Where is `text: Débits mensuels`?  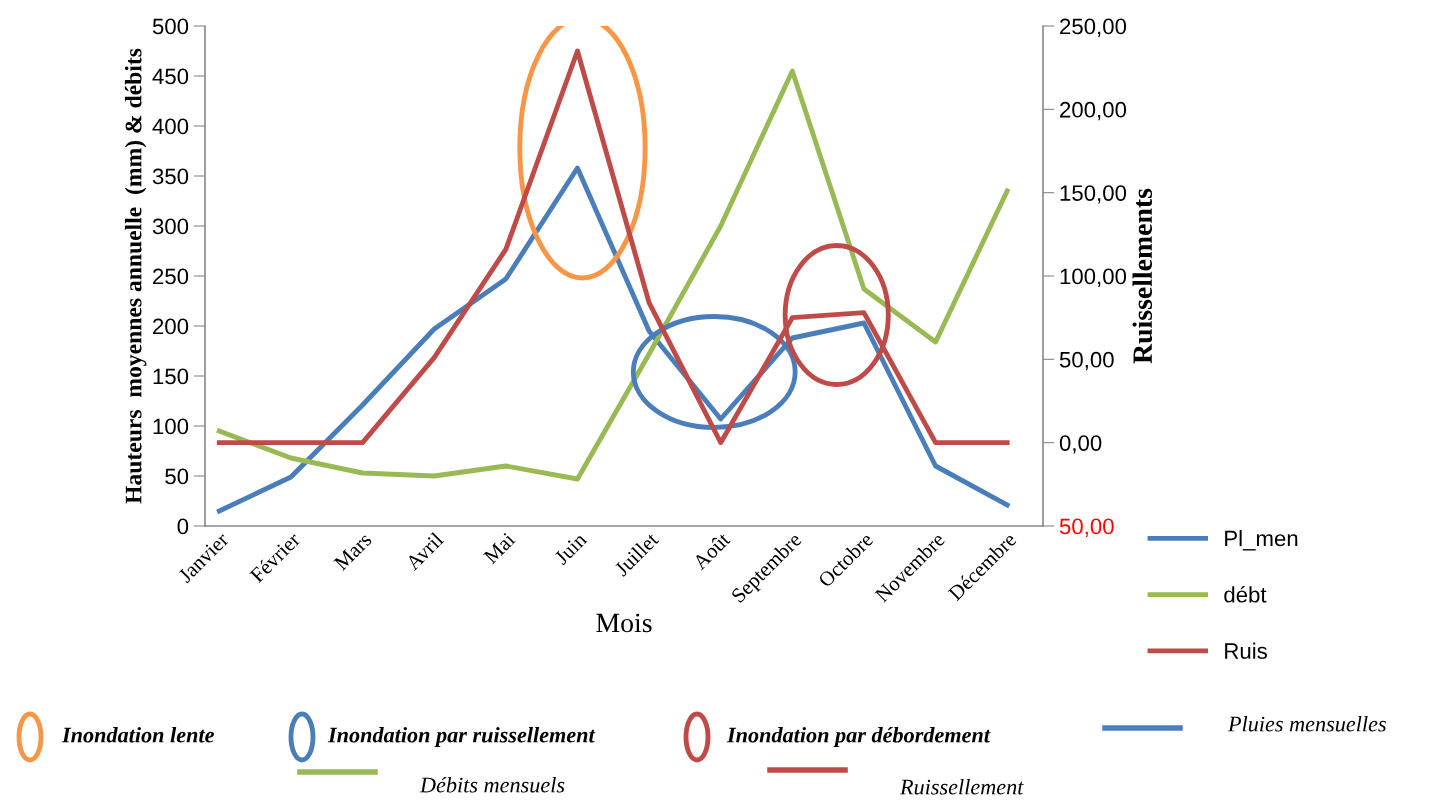
text: Débits mensuels is located at coordinates (492, 784).